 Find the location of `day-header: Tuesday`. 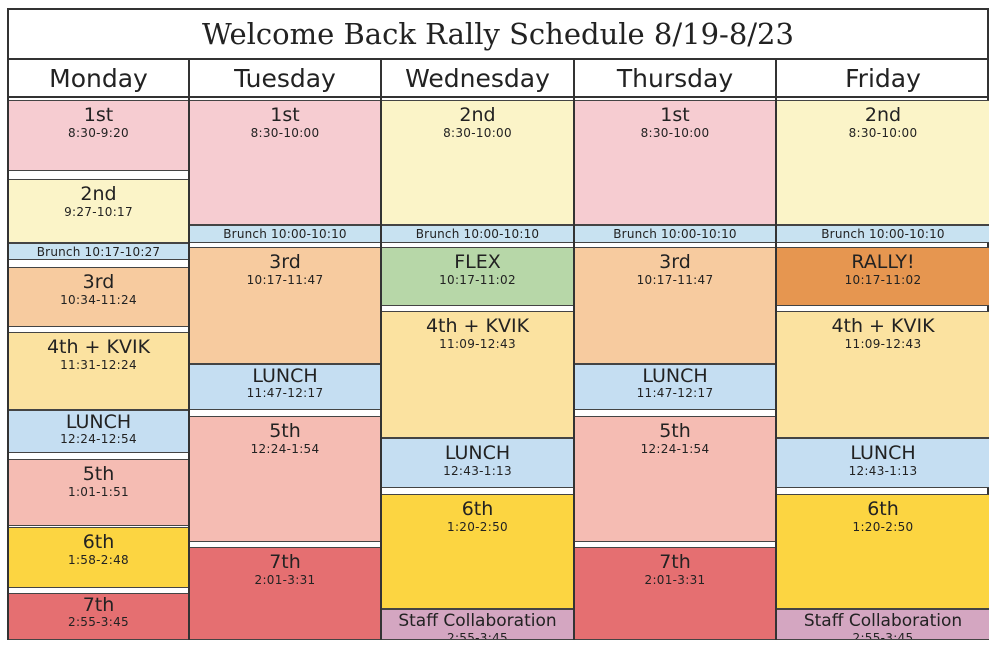

day-header: Tuesday is located at coordinates (285, 79).